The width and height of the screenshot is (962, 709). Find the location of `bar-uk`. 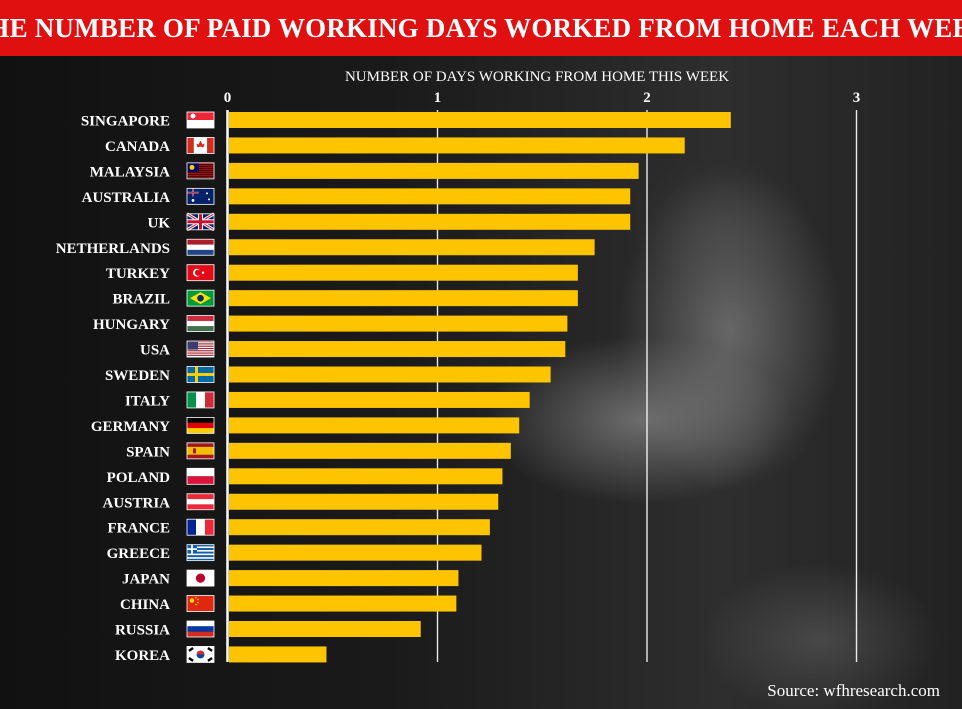

bar-uk is located at coordinates (430, 221).